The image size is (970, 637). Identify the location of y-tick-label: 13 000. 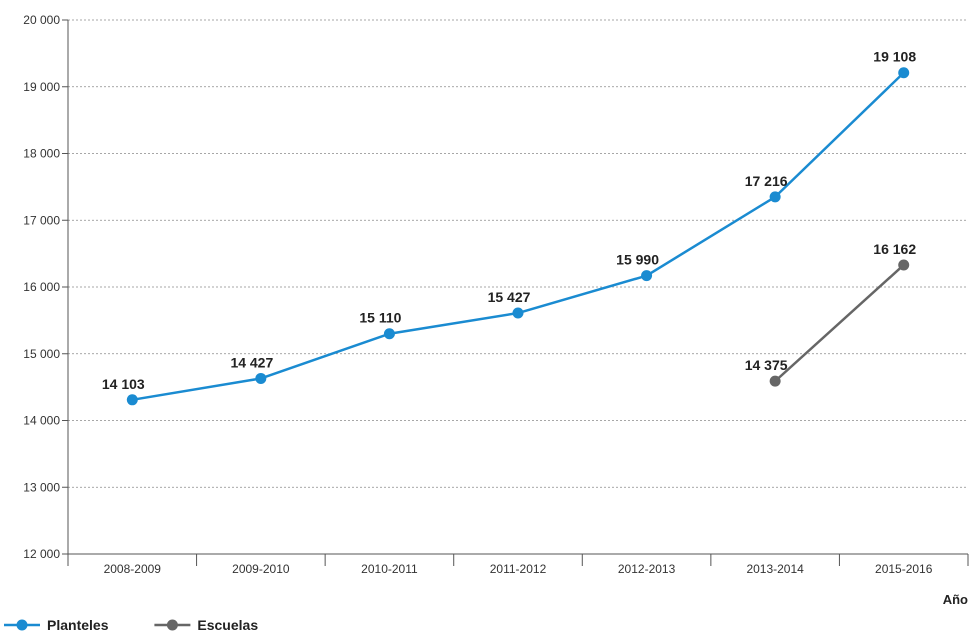
(41, 487).